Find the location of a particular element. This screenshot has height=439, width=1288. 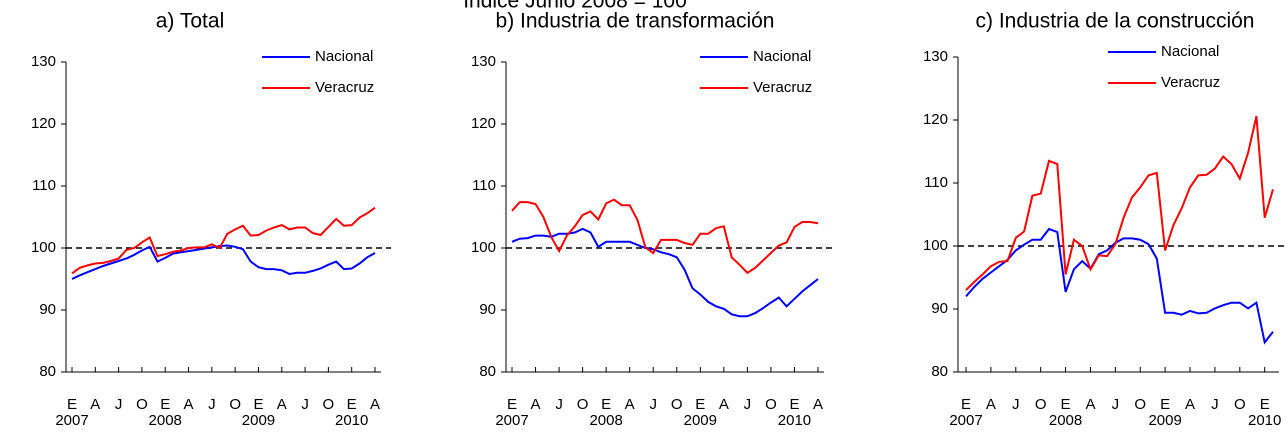

chart-title: c) Industria de la construcción is located at coordinates (1115, 21).